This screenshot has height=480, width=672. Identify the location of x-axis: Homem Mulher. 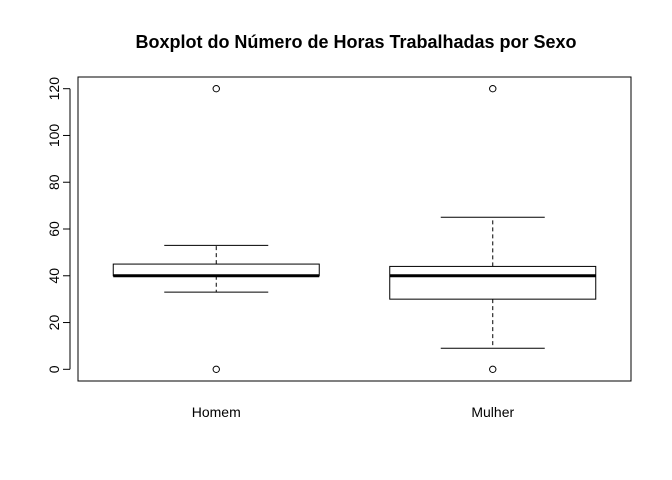
(353, 412).